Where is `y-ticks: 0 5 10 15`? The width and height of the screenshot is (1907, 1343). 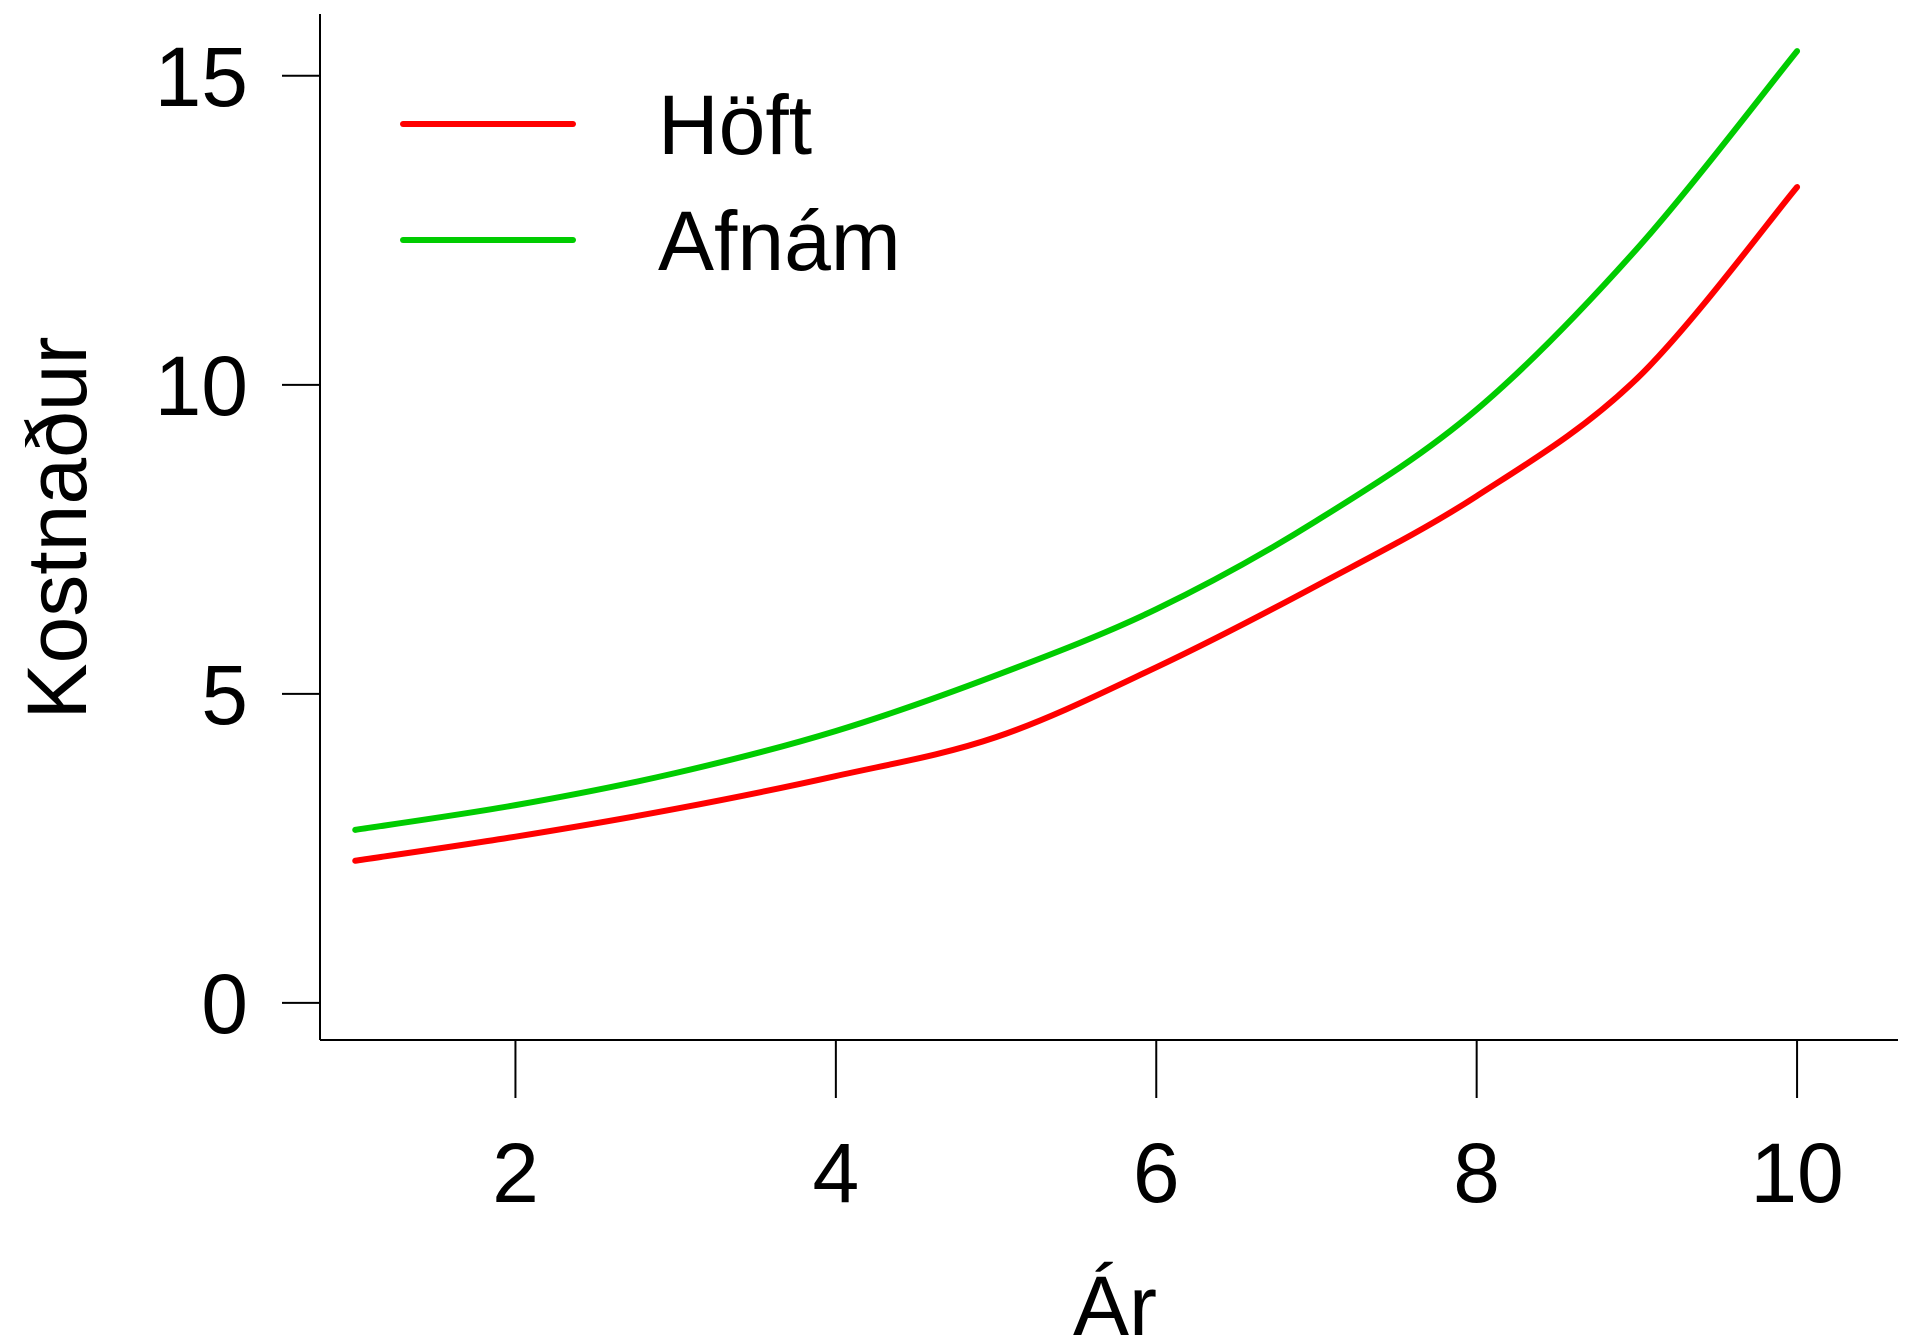
y-ticks: 0 5 10 15 is located at coordinates (237, 540).